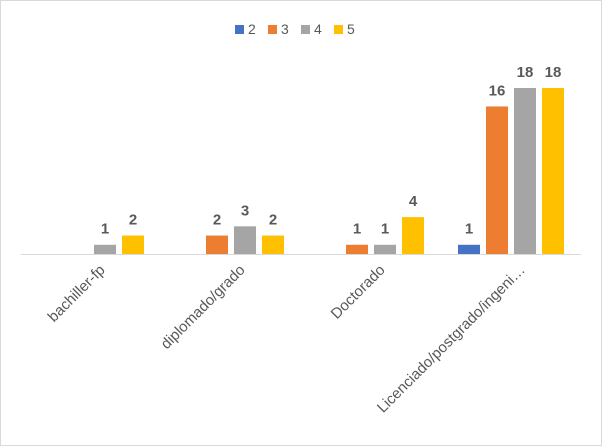  I want to click on legend-label: 2, so click(252, 29).